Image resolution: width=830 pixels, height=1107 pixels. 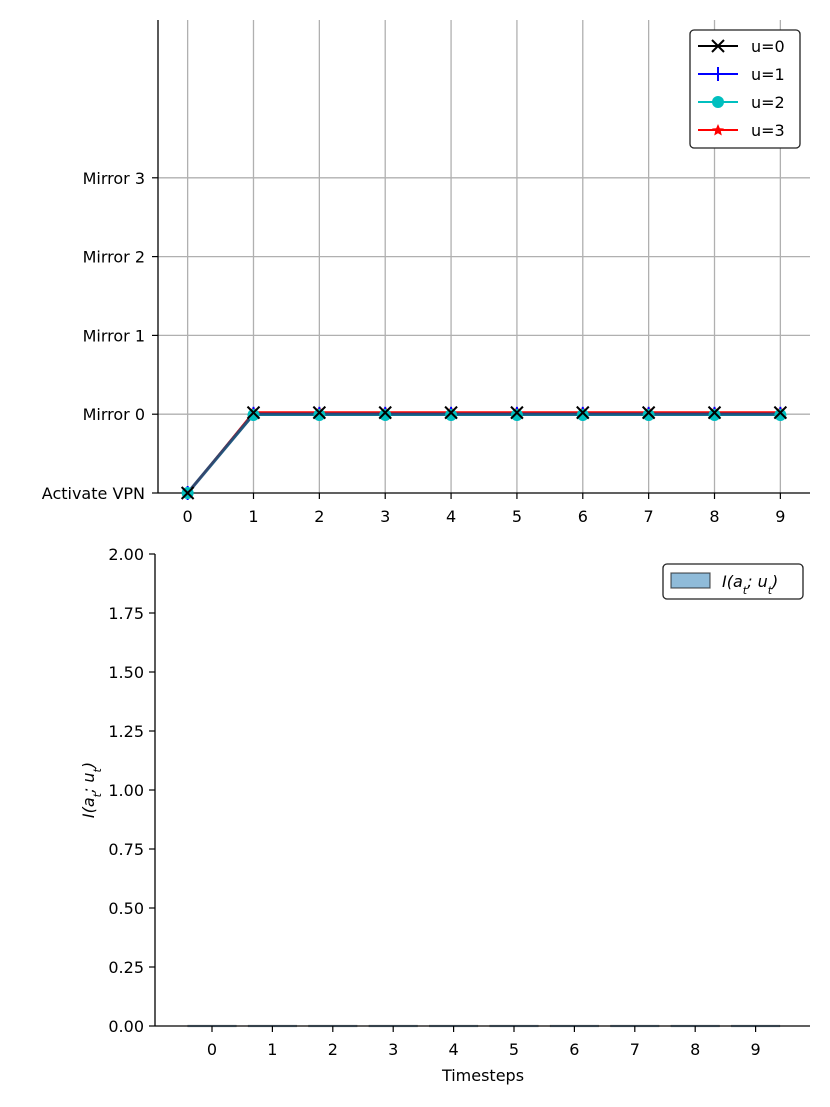 I want to click on bottom-x-tick-label: 1, so click(x=272, y=1049).